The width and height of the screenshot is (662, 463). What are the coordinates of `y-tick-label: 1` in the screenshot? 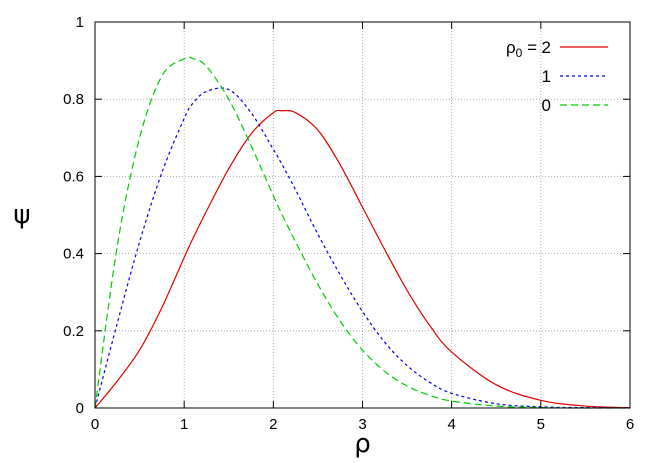 It's located at (80, 22).